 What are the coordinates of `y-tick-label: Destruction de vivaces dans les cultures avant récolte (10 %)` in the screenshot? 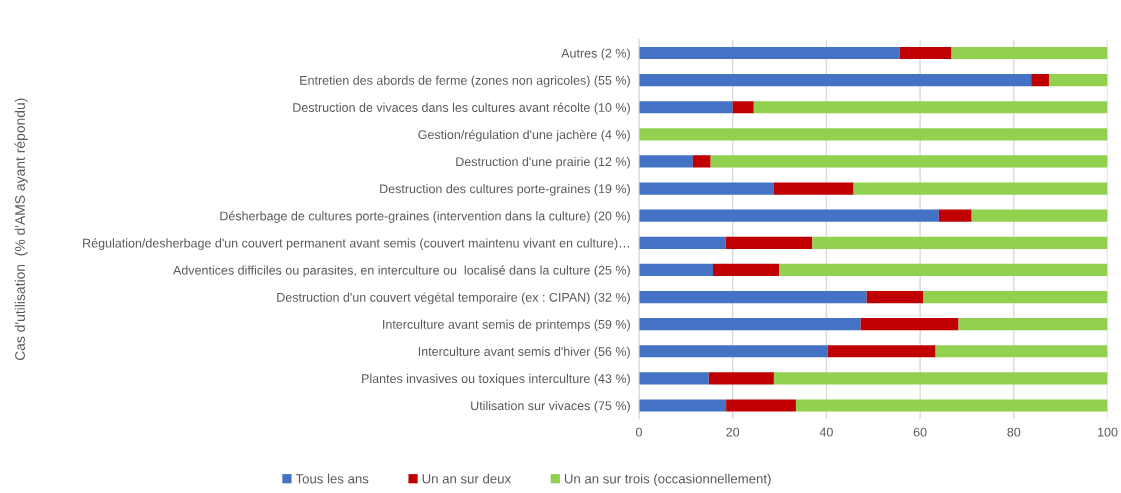 It's located at (461, 108).